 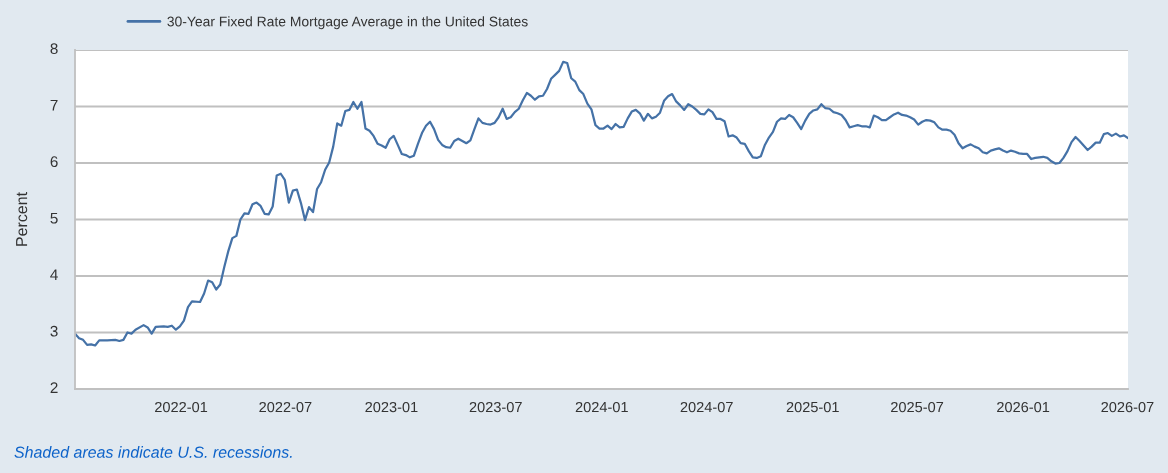 What do you see at coordinates (812, 407) in the screenshot?
I see `x-tick-label: 2025-01` at bounding box center [812, 407].